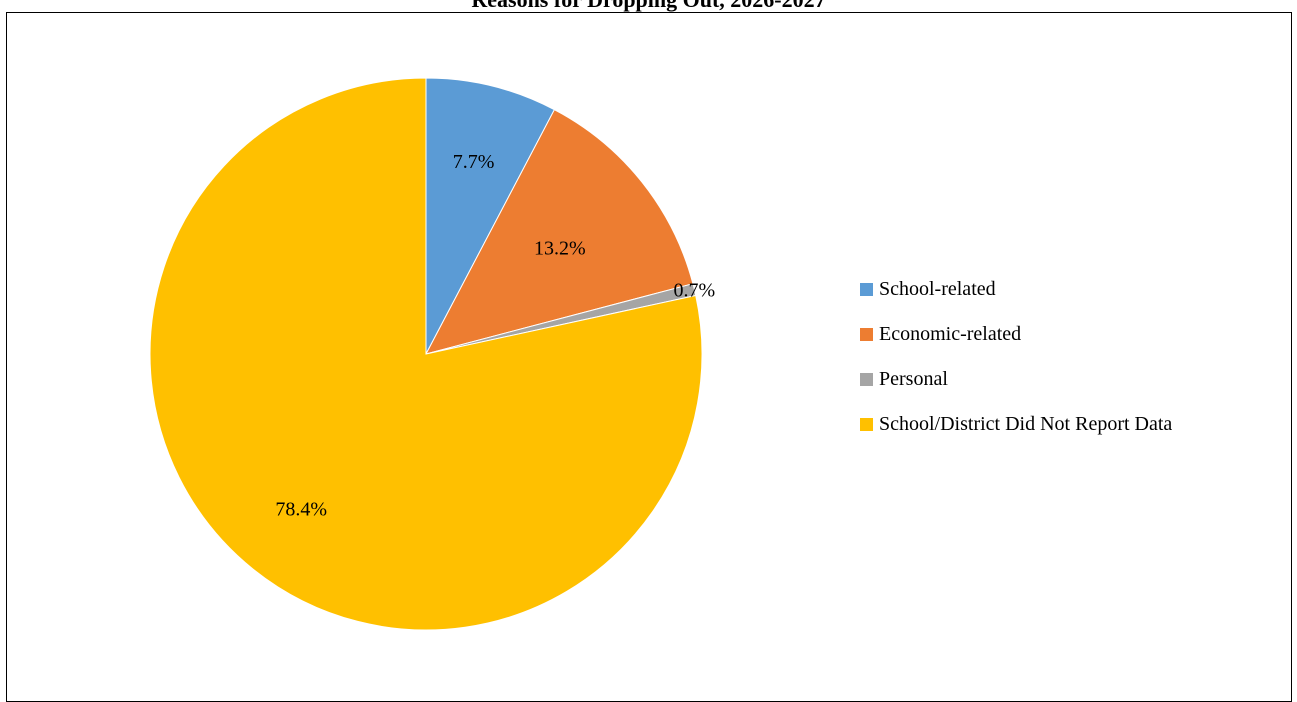 The width and height of the screenshot is (1297, 702). Describe the element at coordinates (559, 232) in the screenshot. I see `pie-slice-economic-related` at that location.